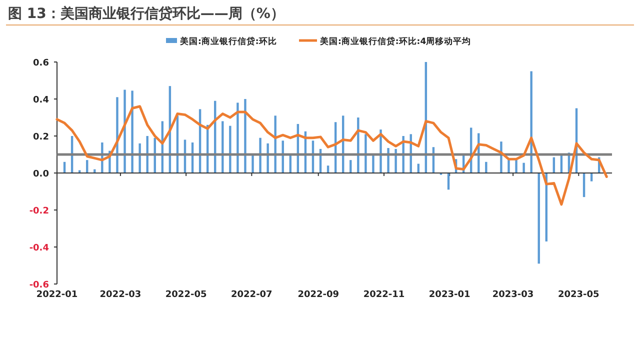 The image size is (640, 340). Describe the element at coordinates (39, 249) in the screenshot. I see `y-tick-label: -0.4` at that location.